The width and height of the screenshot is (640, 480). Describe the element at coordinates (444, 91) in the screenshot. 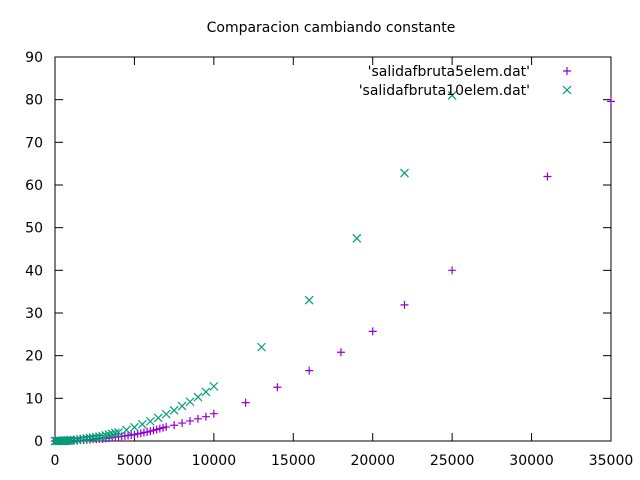

I see `legend-label: 'salidafbruta10elem.dat'` at that location.